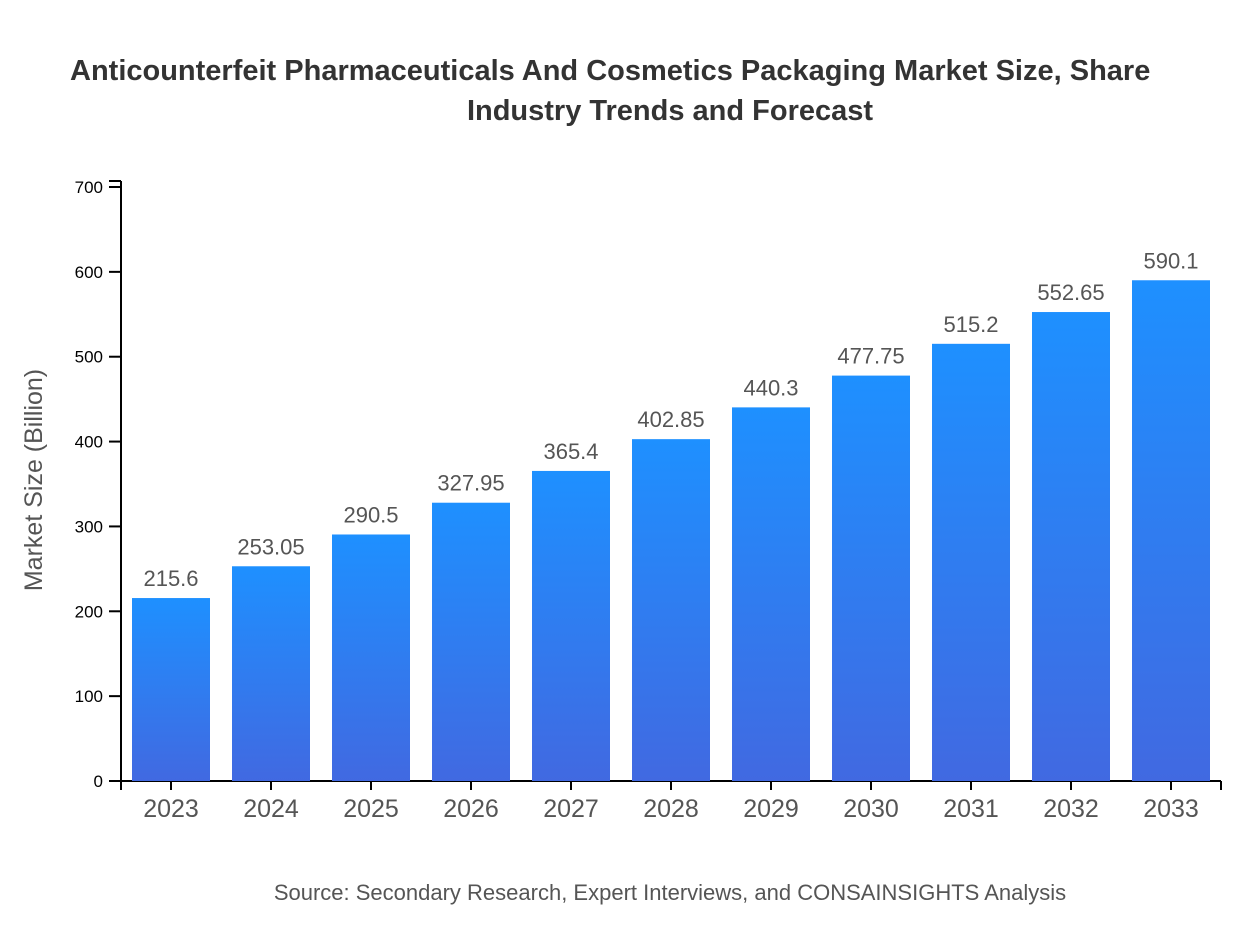  What do you see at coordinates (871, 578) in the screenshot?
I see `bar-2030` at bounding box center [871, 578].